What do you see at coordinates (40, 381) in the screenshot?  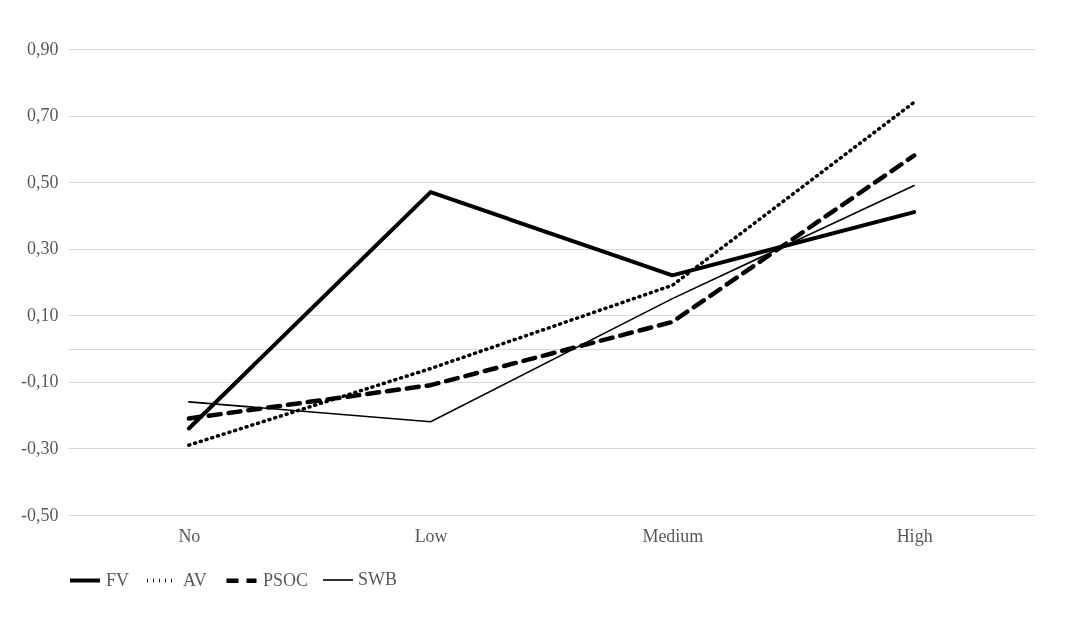 I see `y-tick-label: -0,10` at bounding box center [40, 381].